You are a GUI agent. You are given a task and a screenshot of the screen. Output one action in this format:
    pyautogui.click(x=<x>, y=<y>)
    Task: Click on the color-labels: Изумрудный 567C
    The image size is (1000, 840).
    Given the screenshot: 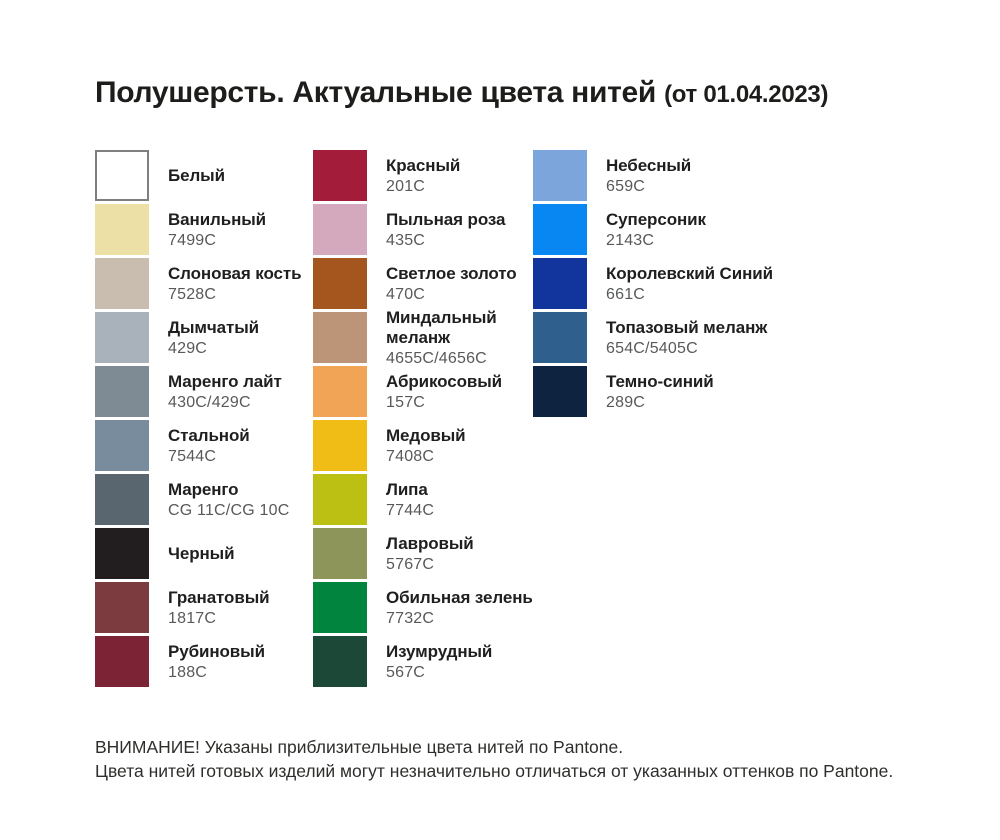 What is the action you would take?
    pyautogui.click(x=465, y=662)
    